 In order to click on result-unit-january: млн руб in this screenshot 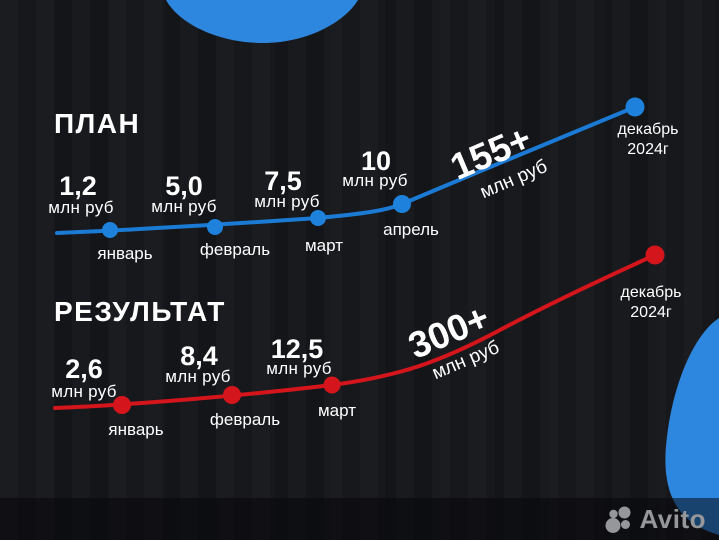, I will do `click(84, 391)`.